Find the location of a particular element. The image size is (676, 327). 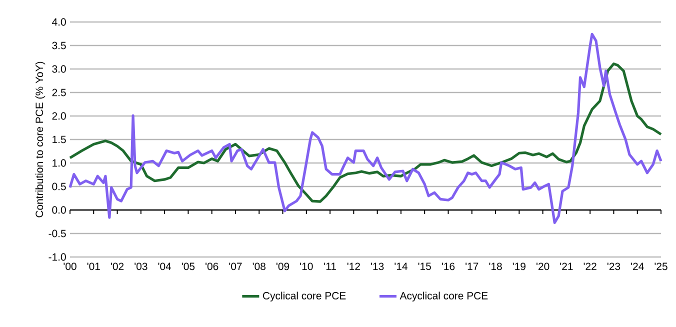

x-tick-label: '18 is located at coordinates (495, 266).